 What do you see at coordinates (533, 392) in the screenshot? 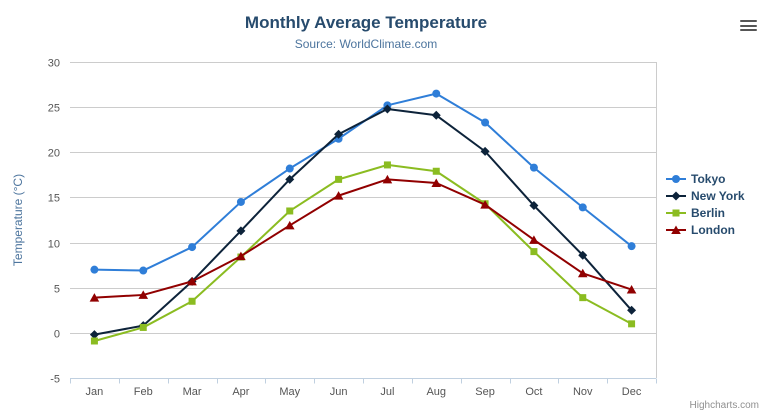
I see `x-axis-label: Oct` at bounding box center [533, 392].